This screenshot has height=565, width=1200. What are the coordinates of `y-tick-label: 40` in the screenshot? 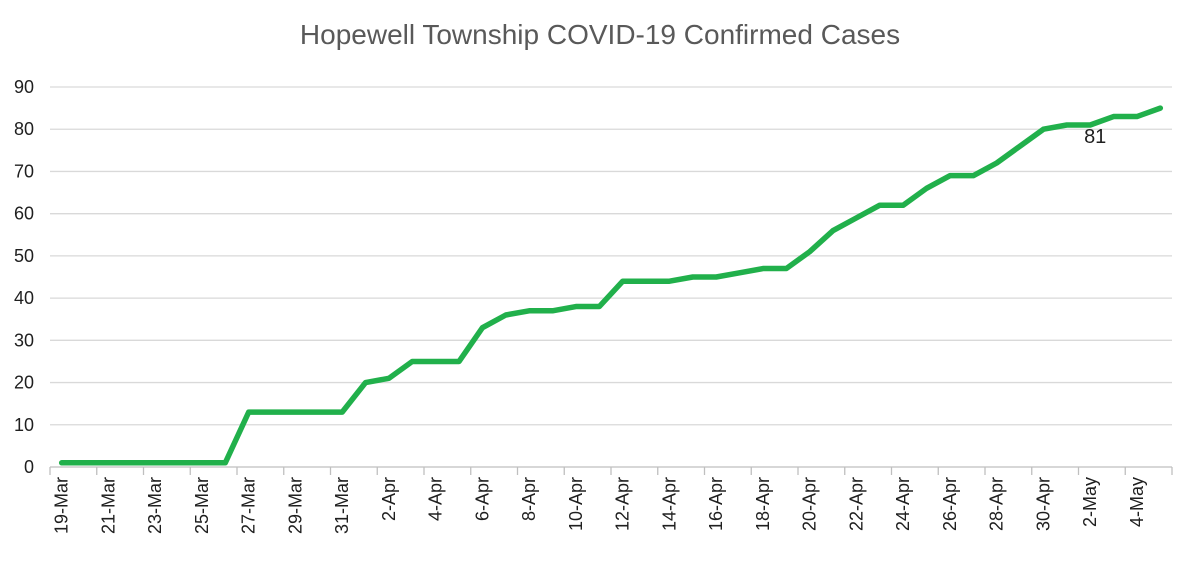 It's located at (24, 298).